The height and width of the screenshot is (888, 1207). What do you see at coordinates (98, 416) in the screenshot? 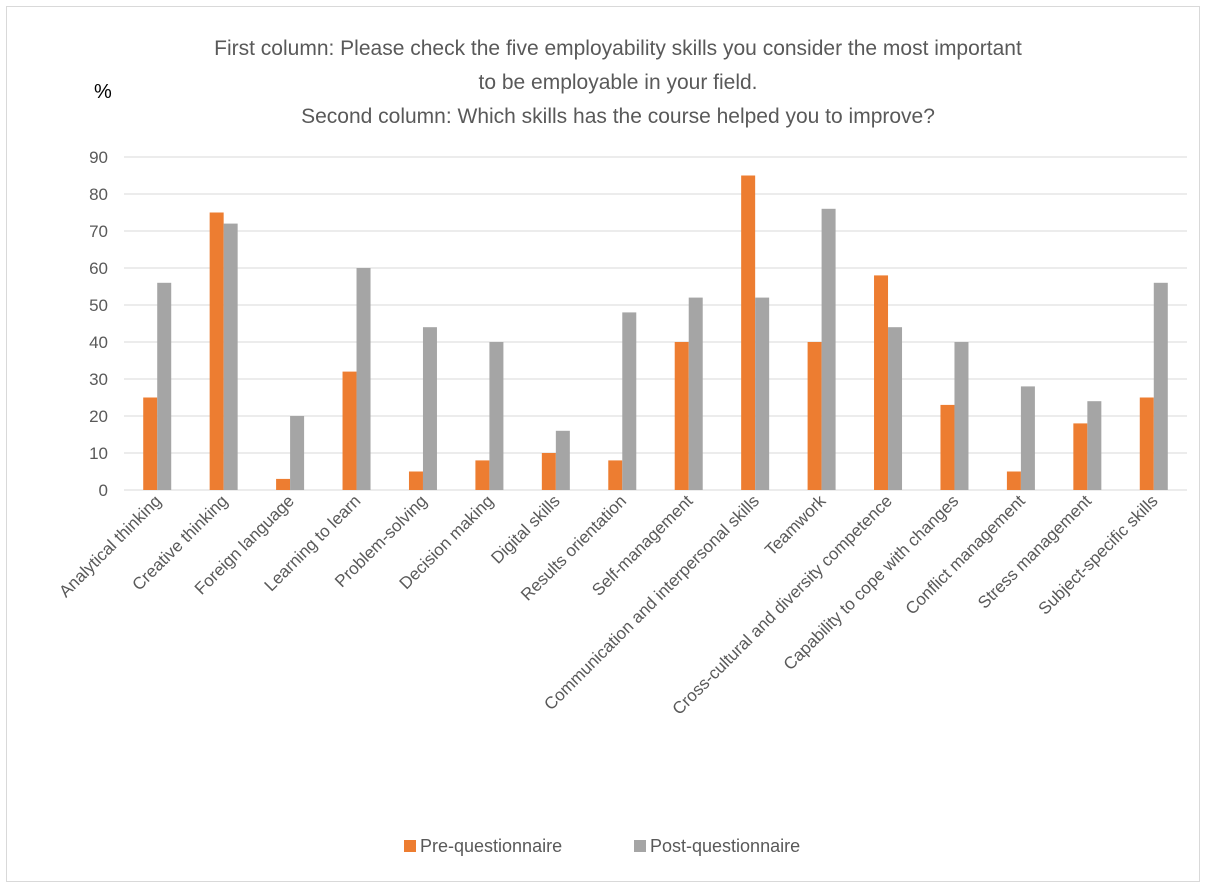
I see `y-tick-label: 20` at bounding box center [98, 416].